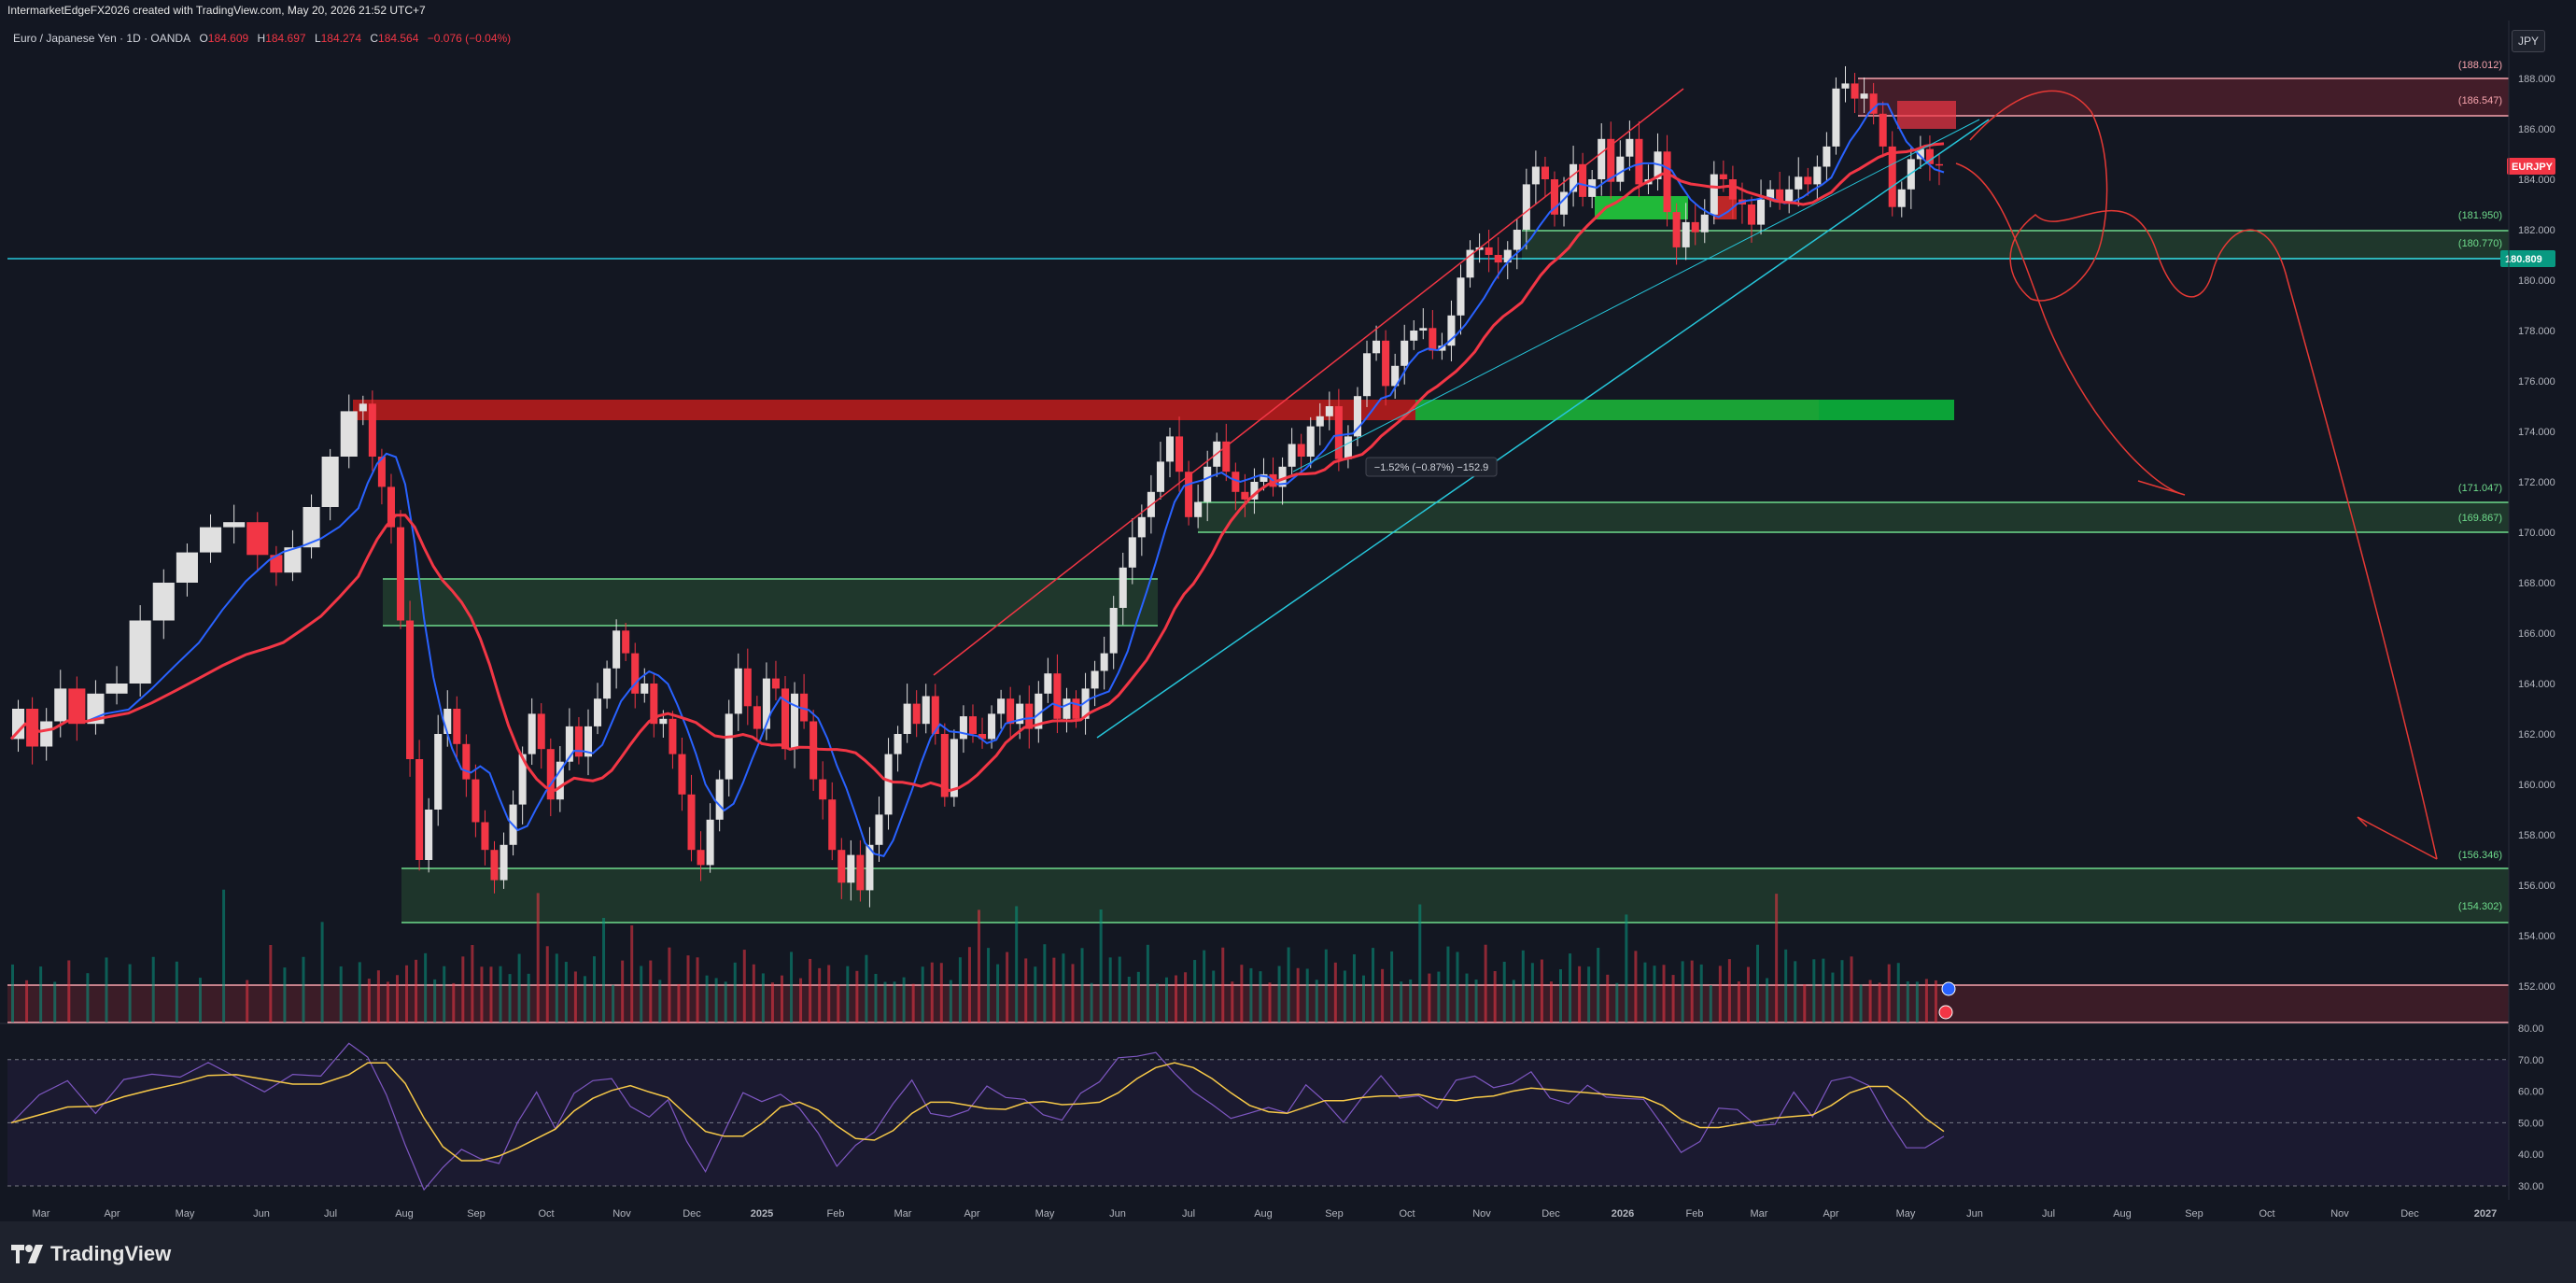 Image resolution: width=2576 pixels, height=1283 pixels. I want to click on zone-label: (171.047), so click(2480, 489).